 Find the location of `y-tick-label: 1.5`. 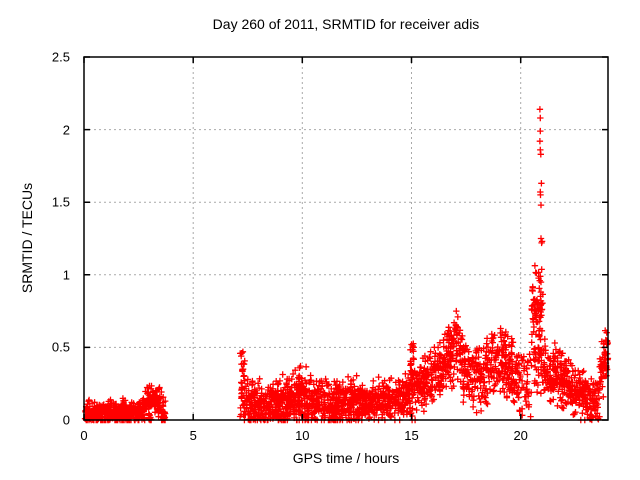

y-tick-label: 1.5 is located at coordinates (60, 202).